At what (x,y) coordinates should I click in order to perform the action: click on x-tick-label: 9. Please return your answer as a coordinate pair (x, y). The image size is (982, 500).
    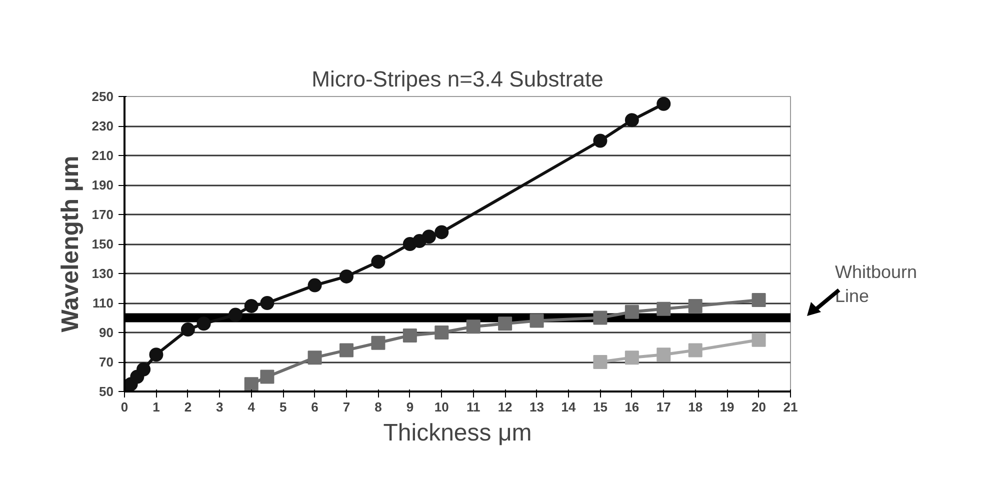
    Looking at the image, I should click on (410, 407).